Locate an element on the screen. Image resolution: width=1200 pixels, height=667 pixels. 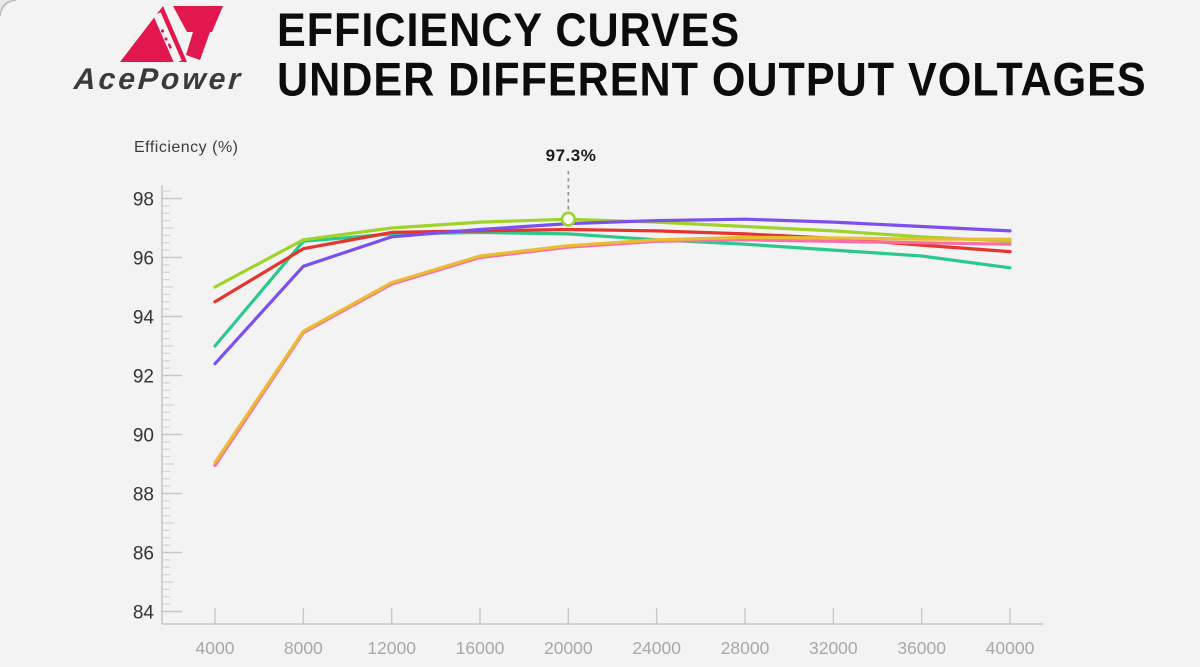
logo-mark is located at coordinates (171, 35).